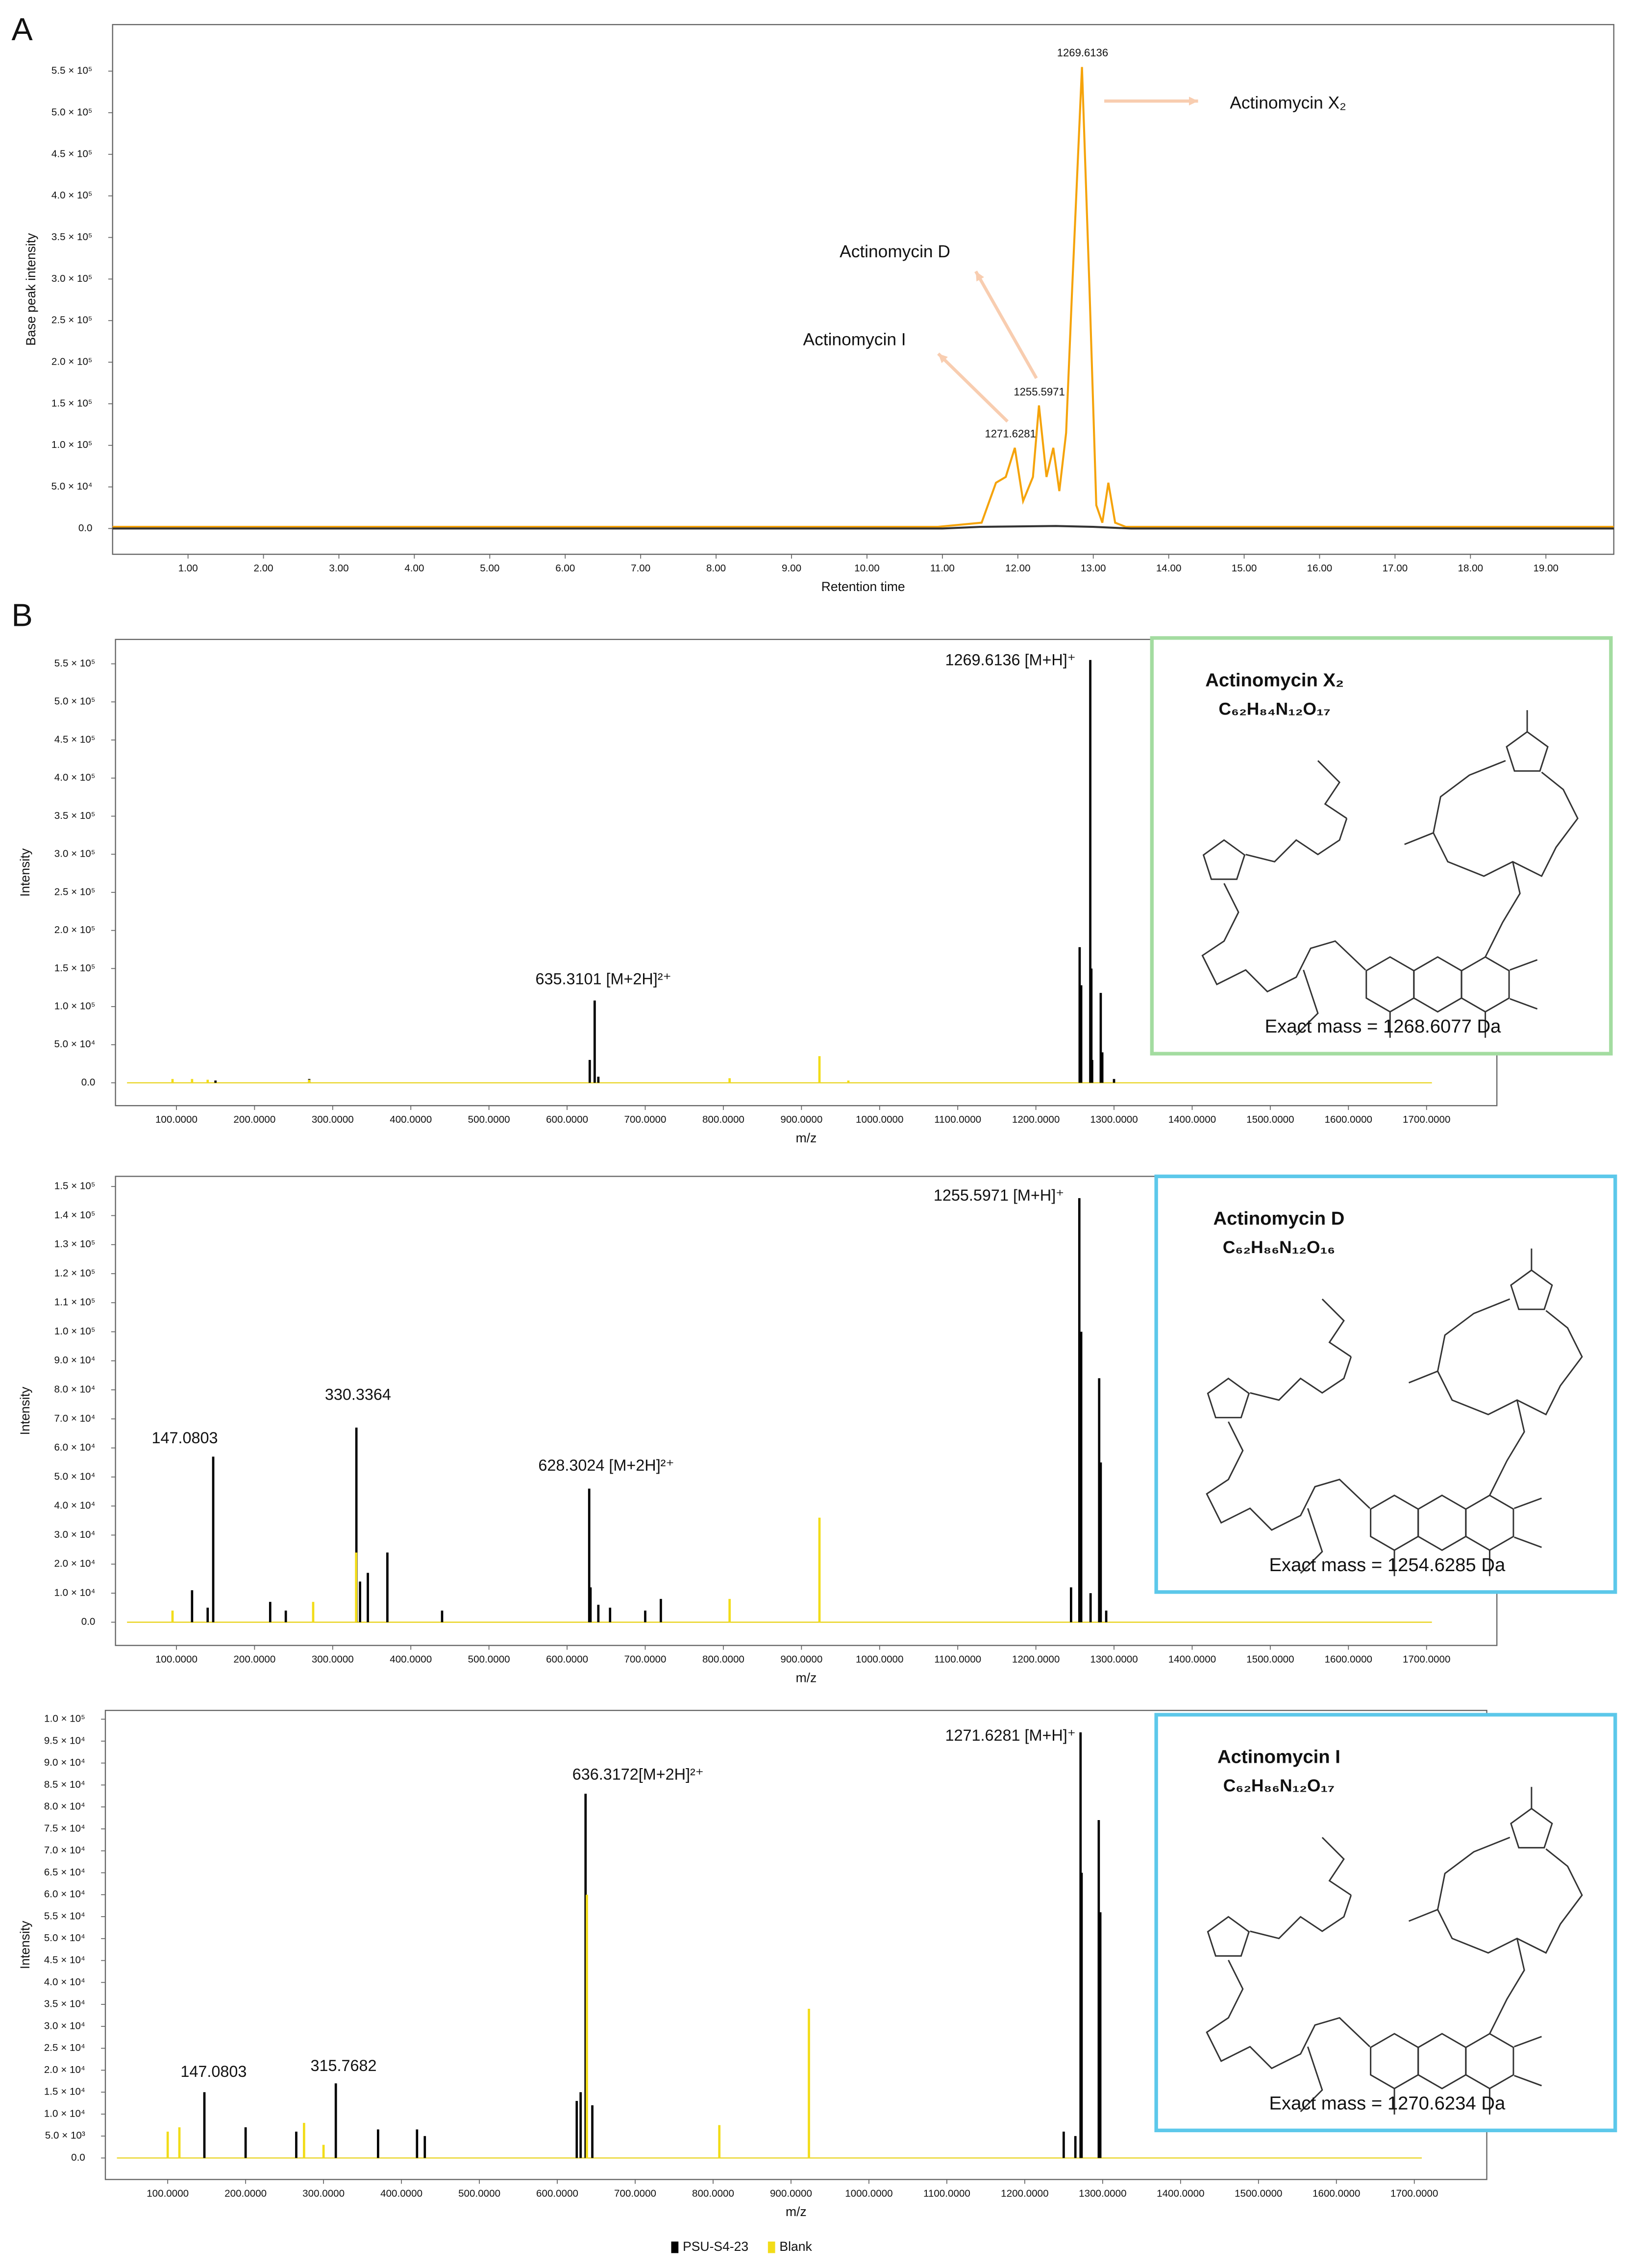  What do you see at coordinates (74, 1447) in the screenshot?
I see `y-tick-label: 6.0 × 10⁴` at bounding box center [74, 1447].